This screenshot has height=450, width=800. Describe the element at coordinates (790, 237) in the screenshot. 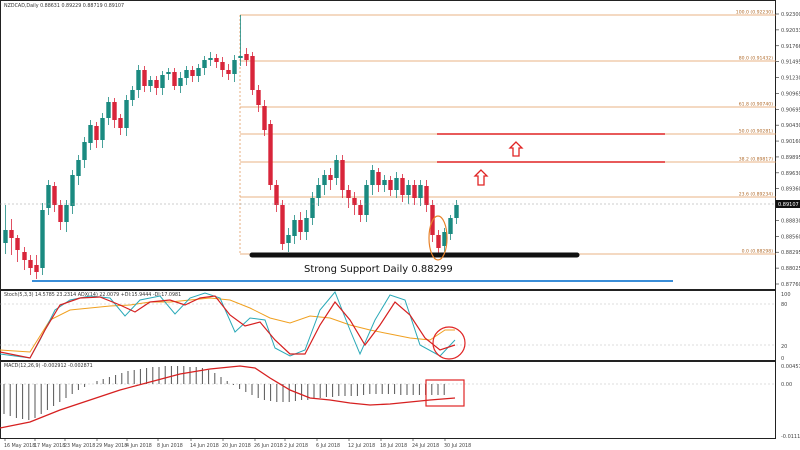

I see `price-tick-label: 0.88560` at that location.